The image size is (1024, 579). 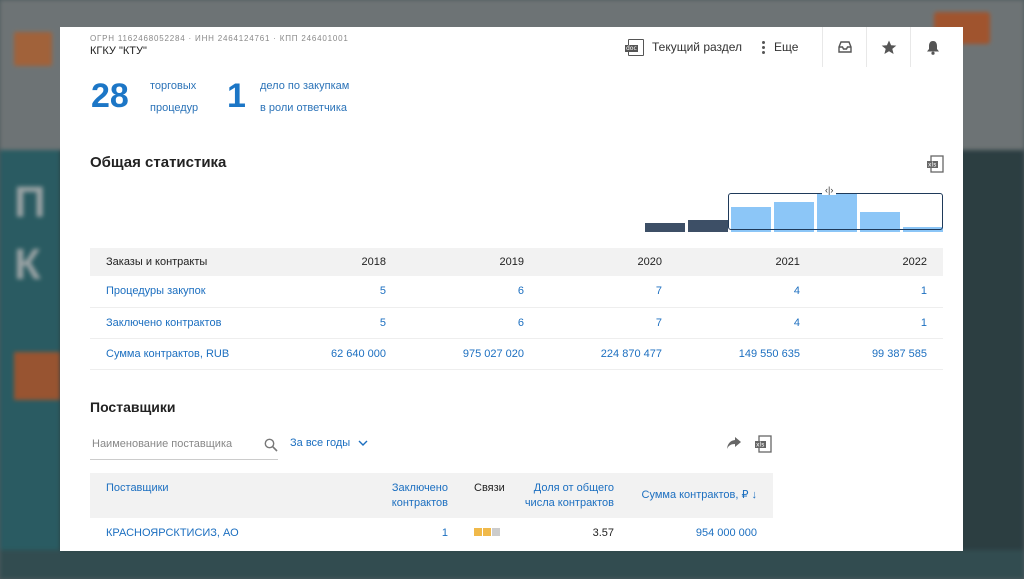 I want to click on stats-cell-link: 149 550 635, so click(x=746, y=354).